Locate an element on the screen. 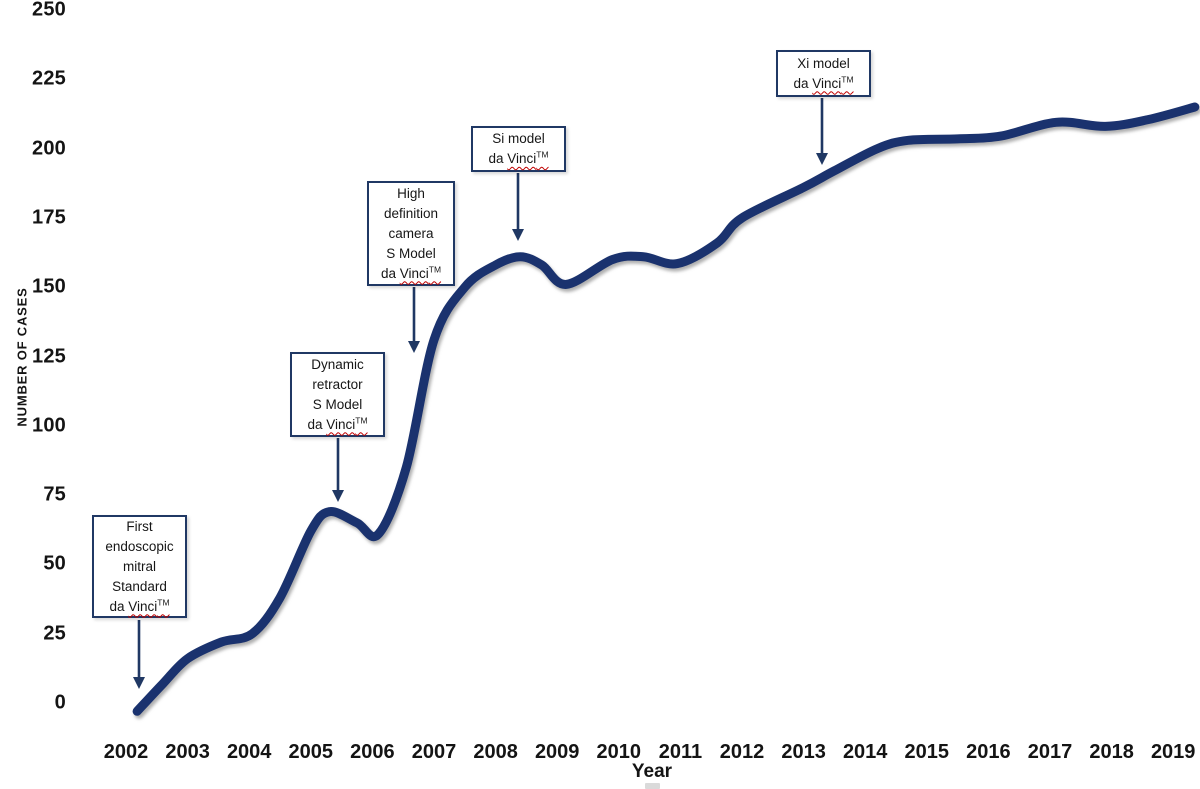  y-tick-label: 100 is located at coordinates (49, 425).